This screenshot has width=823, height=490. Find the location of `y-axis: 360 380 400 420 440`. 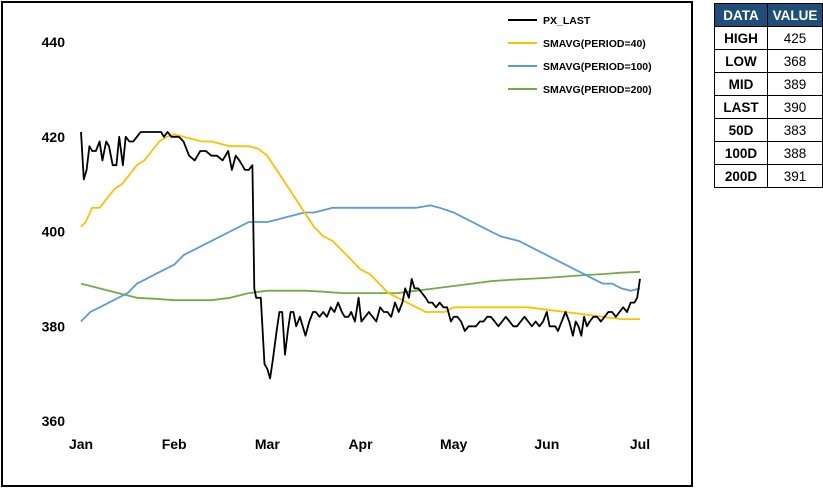

y-axis: 360 380 400 420 440 is located at coordinates (54, 231).